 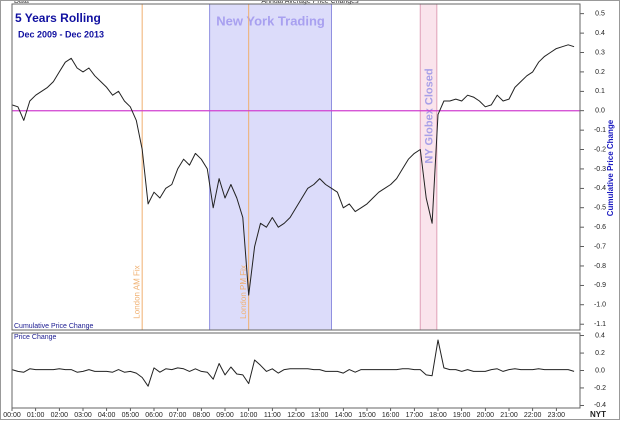 What do you see at coordinates (600, 169) in the screenshot?
I see `y-tick-label: -0.3` at bounding box center [600, 169].